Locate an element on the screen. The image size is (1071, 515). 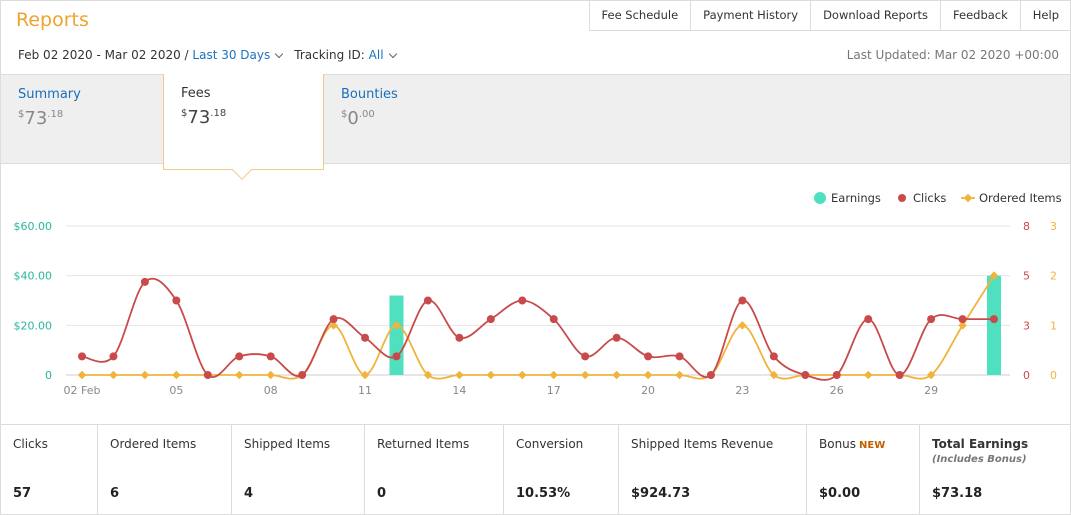
y-right-items-tick-label: 0 is located at coordinates (1053, 375).